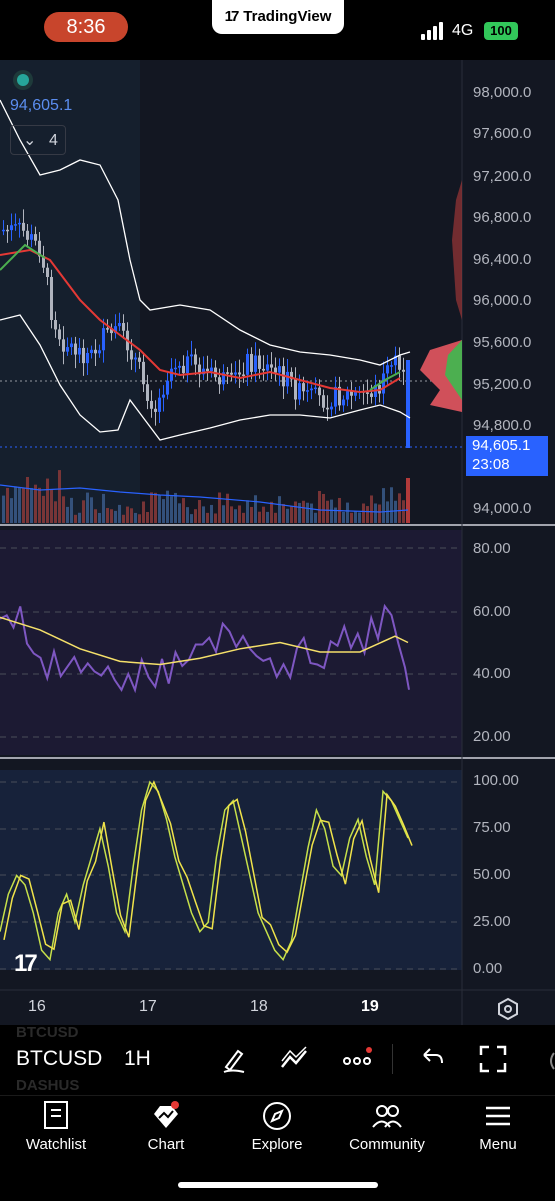 Image resolution: width=555 pixels, height=1201 pixels. I want to click on rsi-axis-label: 40.00, so click(492, 673).